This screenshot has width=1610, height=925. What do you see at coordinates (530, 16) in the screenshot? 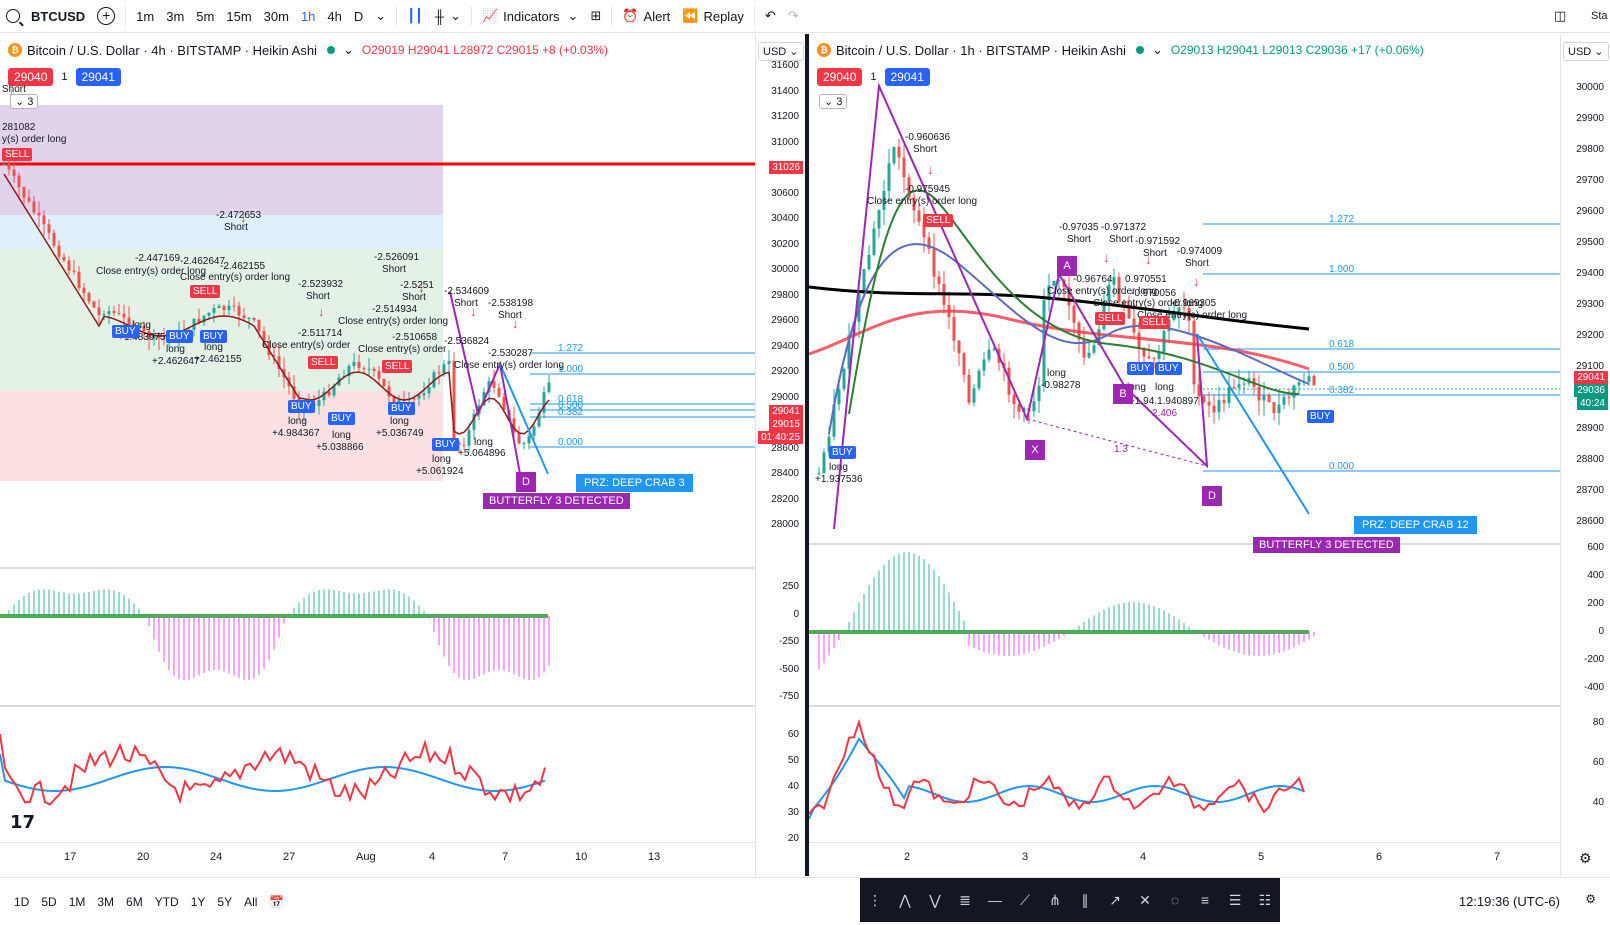
I see `indicators-button: 📈 Indicators ⌄` at bounding box center [530, 16].